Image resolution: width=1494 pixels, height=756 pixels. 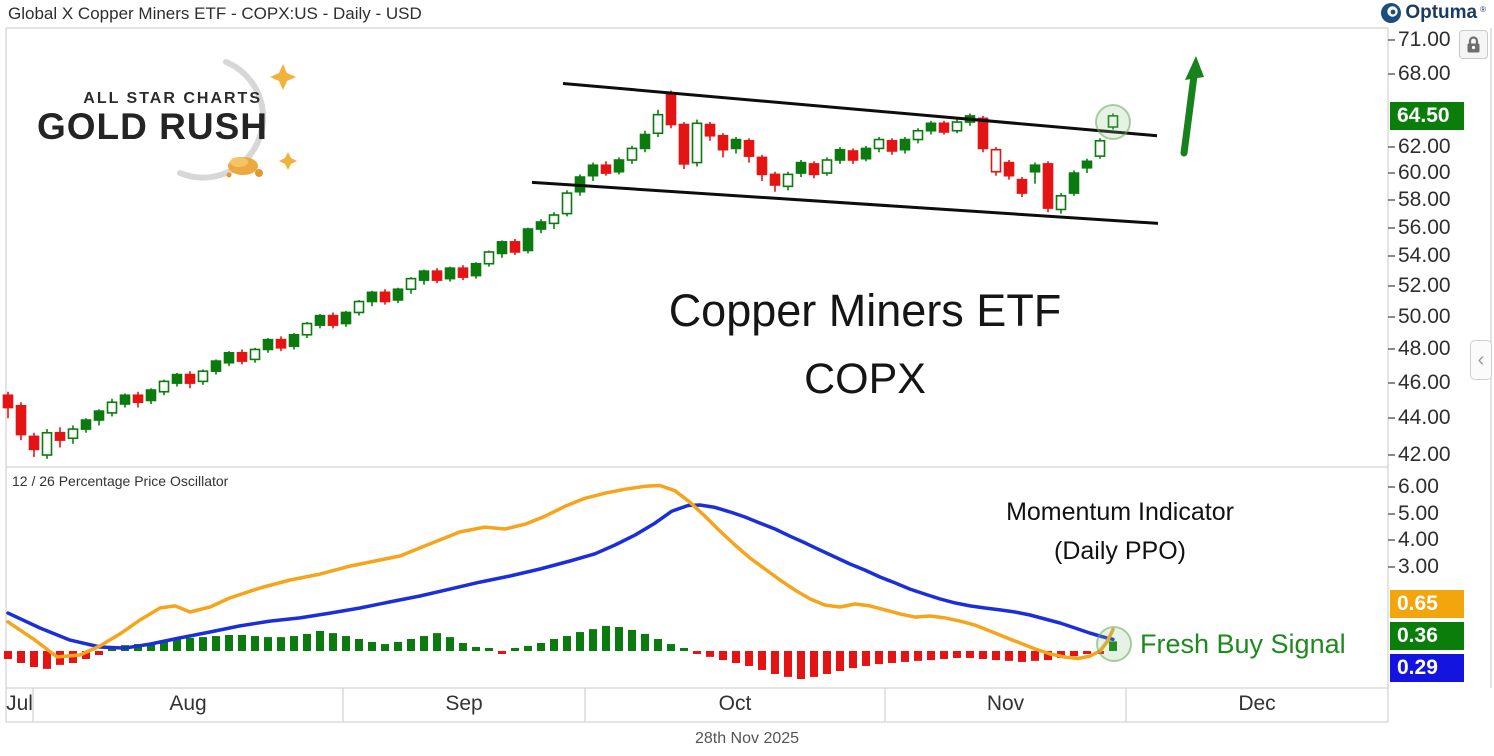 What do you see at coordinates (1120, 532) in the screenshot?
I see `momentum-annotation: Momentum Indicator (Daily PPO)` at bounding box center [1120, 532].